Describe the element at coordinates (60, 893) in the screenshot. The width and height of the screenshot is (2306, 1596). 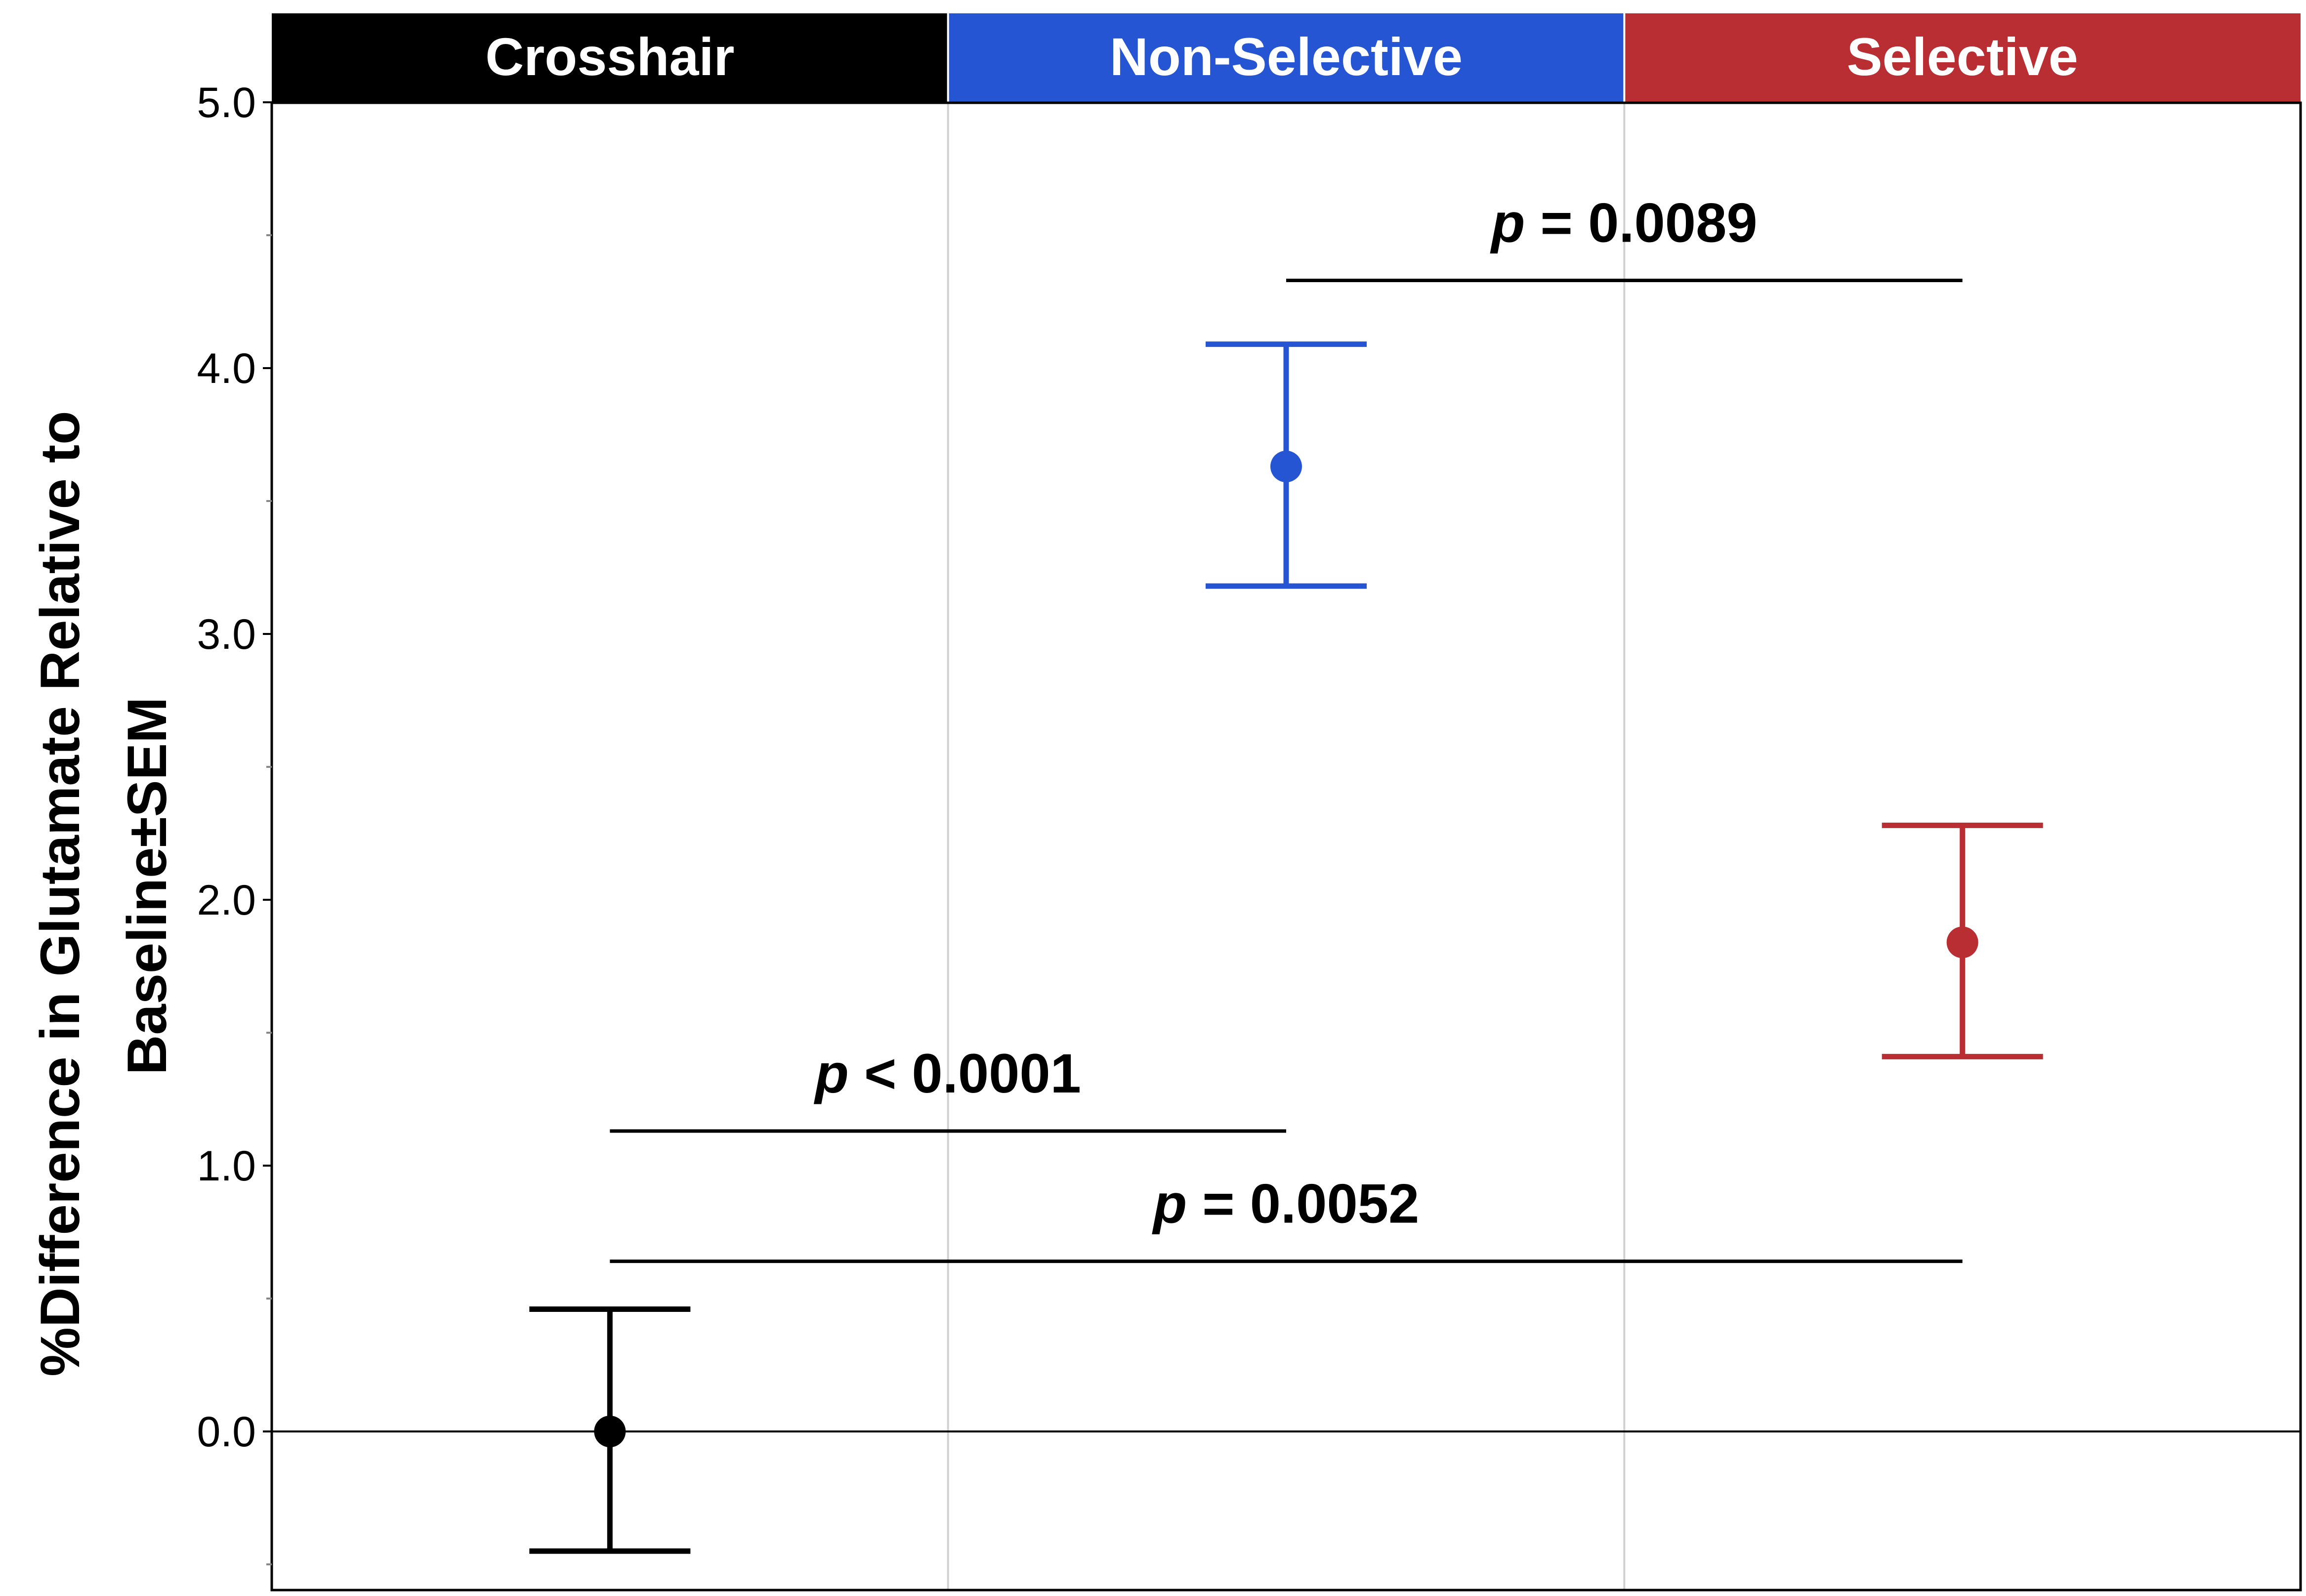
I see `y-axis-label-line-1: %Difference in Glutamate Relative to` at that location.